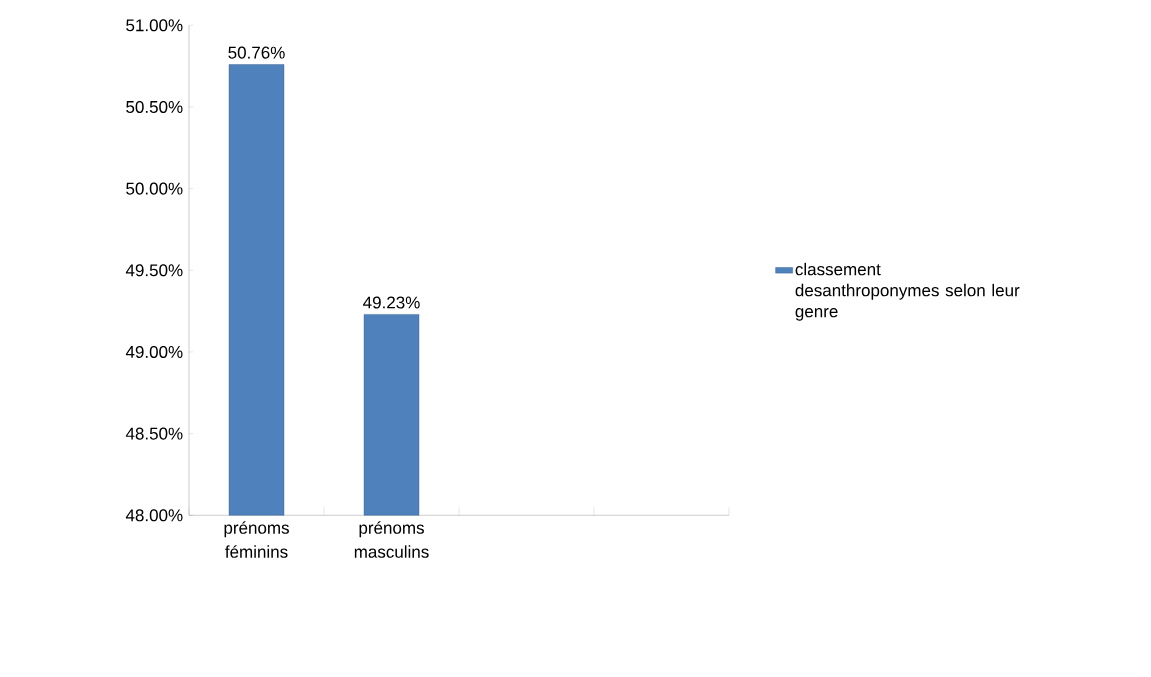 This screenshot has height=677, width=1151. Describe the element at coordinates (256, 52) in the screenshot. I see `data-label: 50.76%` at that location.